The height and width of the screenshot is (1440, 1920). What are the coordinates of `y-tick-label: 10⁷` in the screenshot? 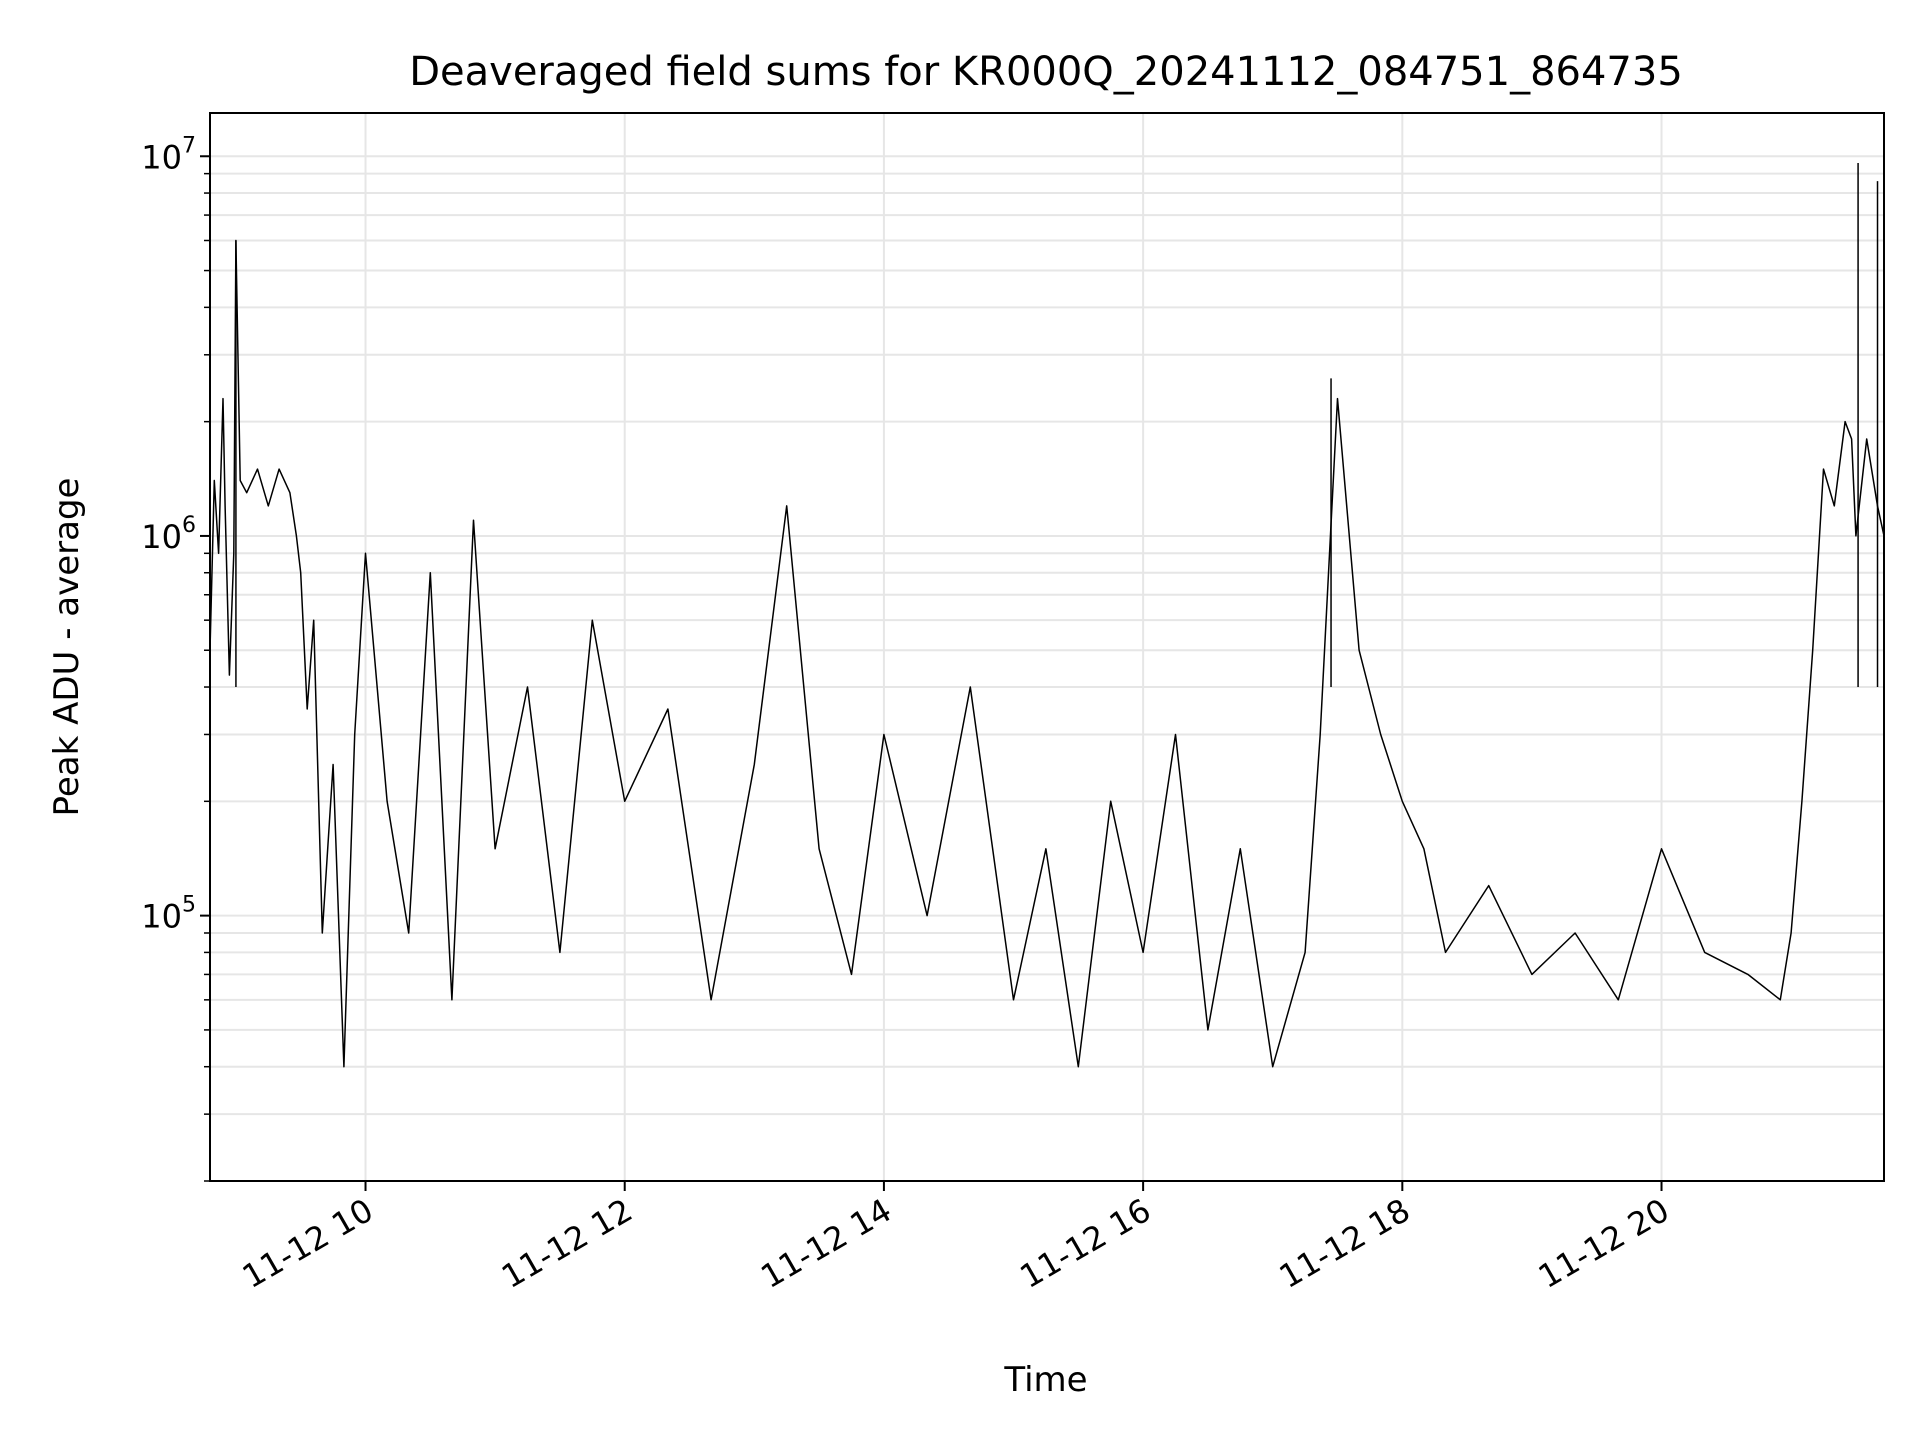 It's located at (168, 154).